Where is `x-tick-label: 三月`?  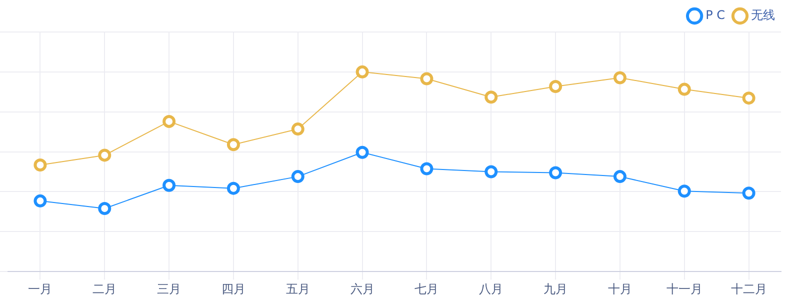 x-tick-label: 三月 is located at coordinates (169, 289).